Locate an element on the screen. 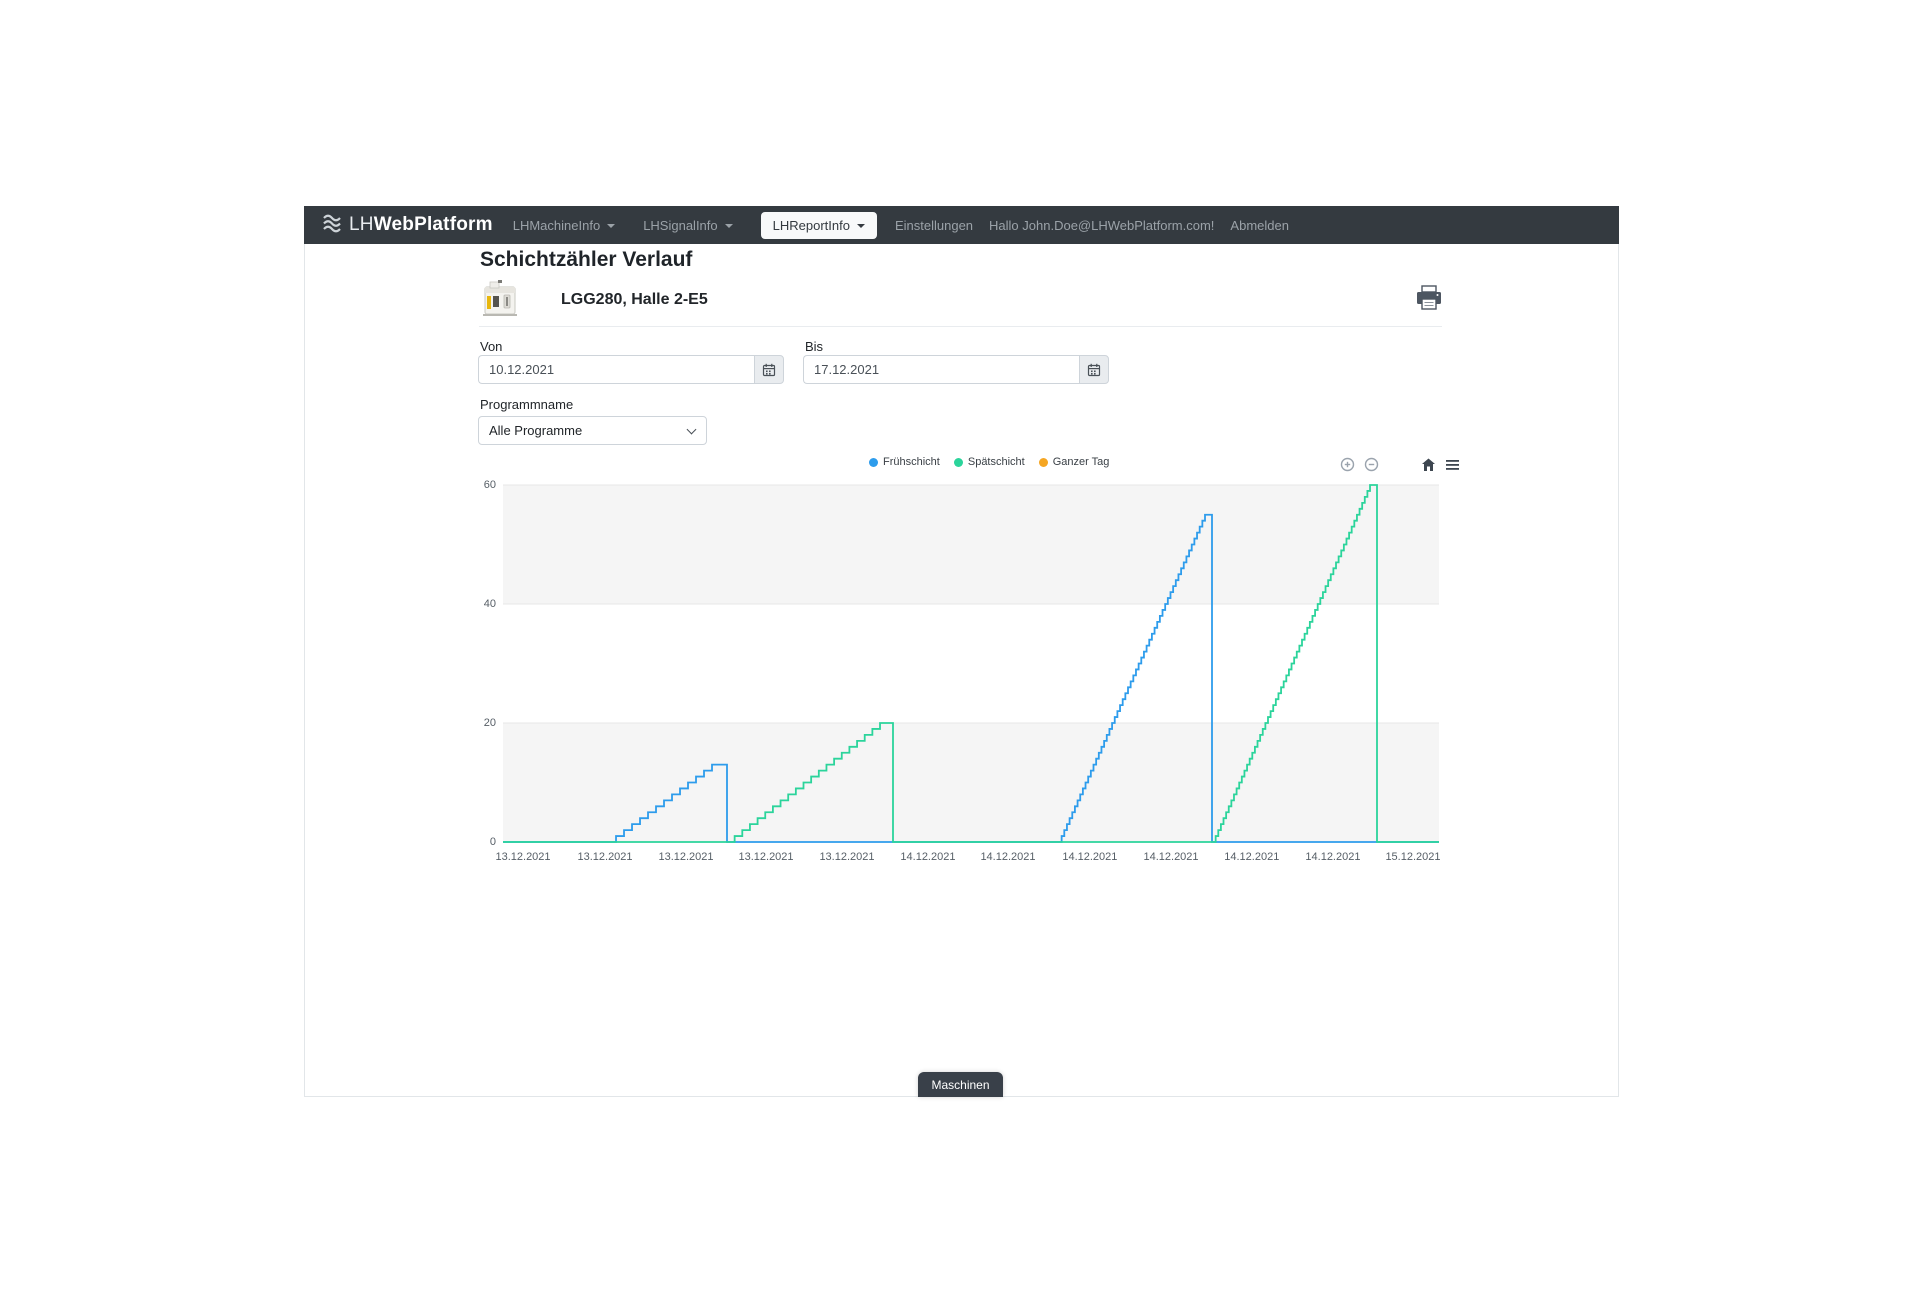  user-greeting: Hallo John.Doe@LHWebPlatform.com! is located at coordinates (1102, 225).